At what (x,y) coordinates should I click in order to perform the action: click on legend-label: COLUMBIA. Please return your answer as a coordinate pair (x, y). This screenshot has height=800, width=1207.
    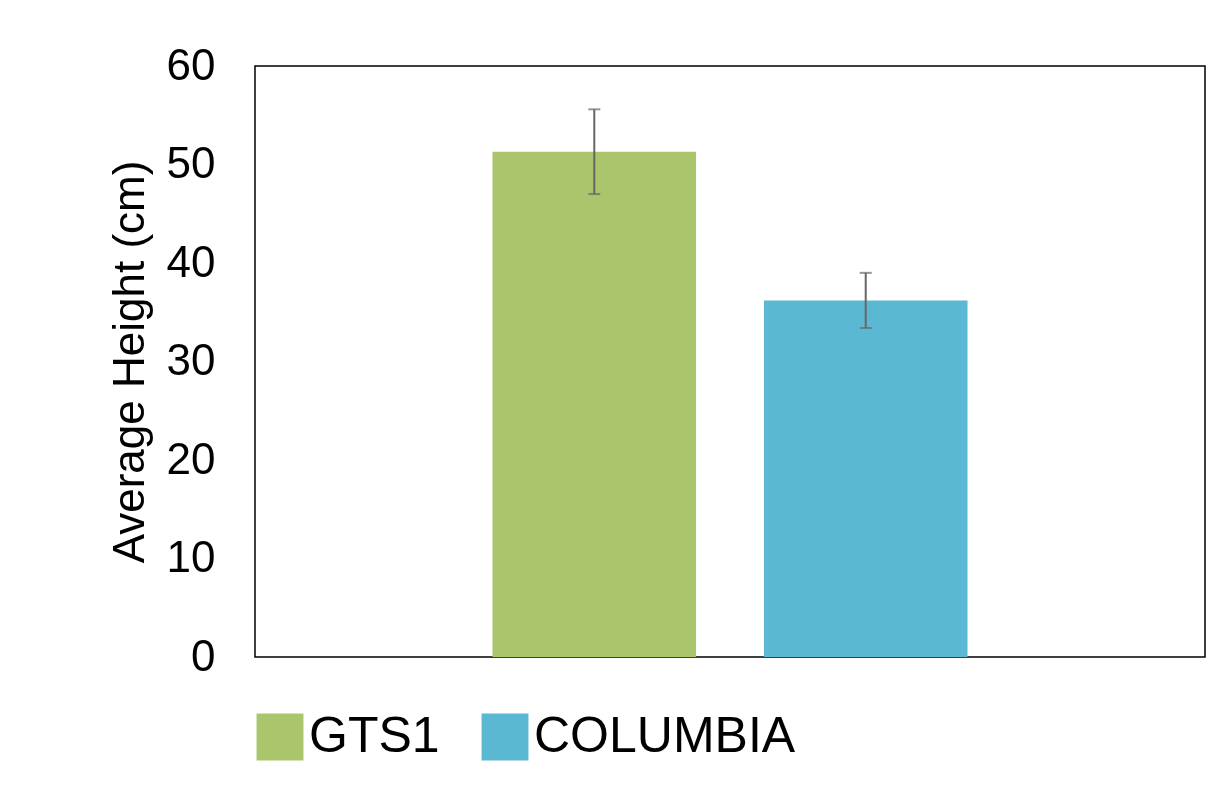
    Looking at the image, I should click on (665, 735).